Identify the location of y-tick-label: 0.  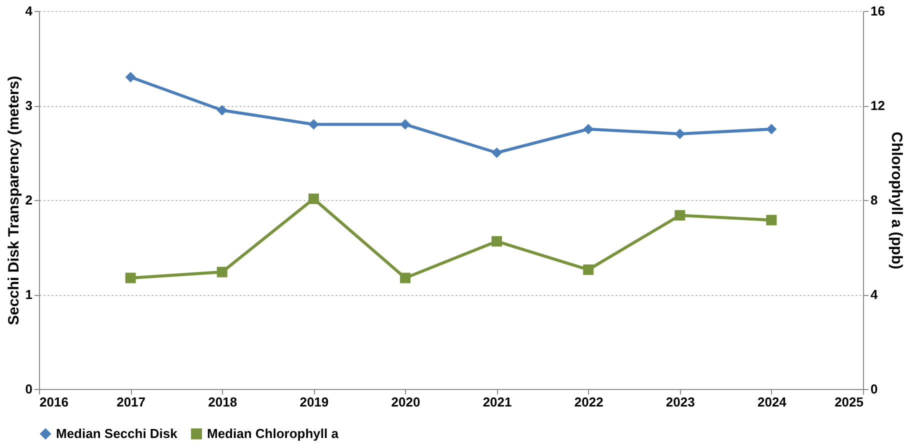
(28, 389).